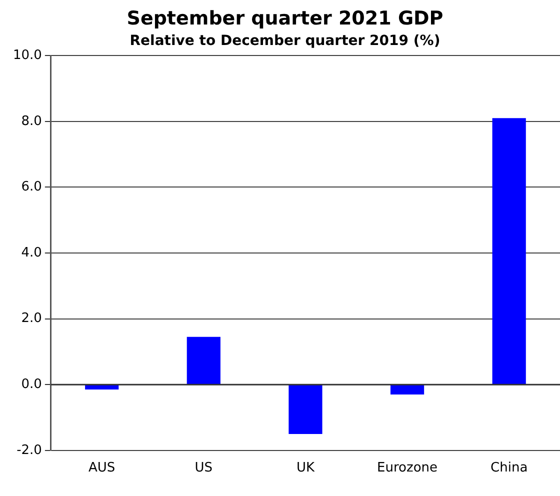 The image size is (560, 496). What do you see at coordinates (27, 55) in the screenshot?
I see `y-tick-label: 10.0` at bounding box center [27, 55].